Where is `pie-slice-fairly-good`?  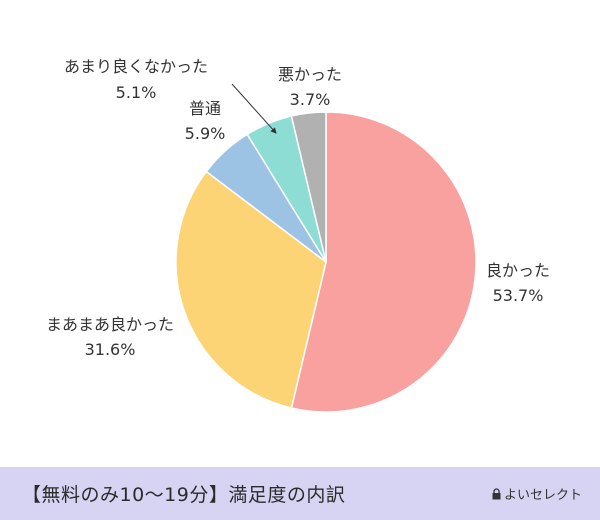 pie-slice-fairly-good is located at coordinates (251, 289).